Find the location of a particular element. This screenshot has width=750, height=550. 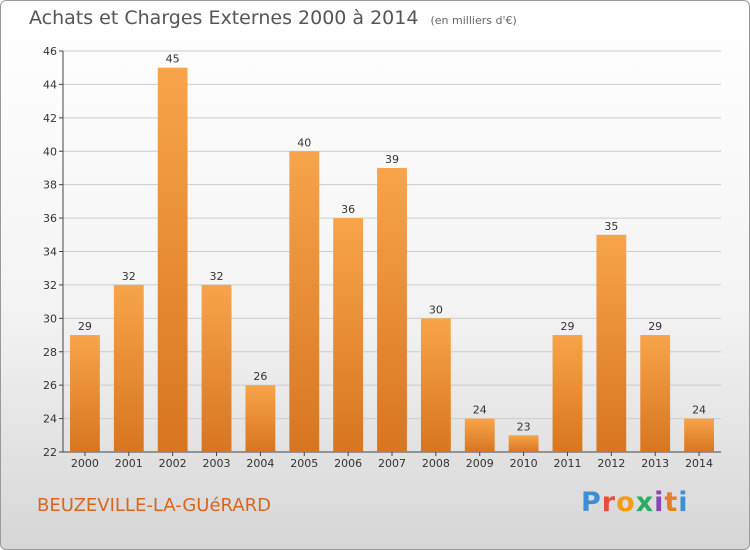

data-label: 36 is located at coordinates (348, 209).